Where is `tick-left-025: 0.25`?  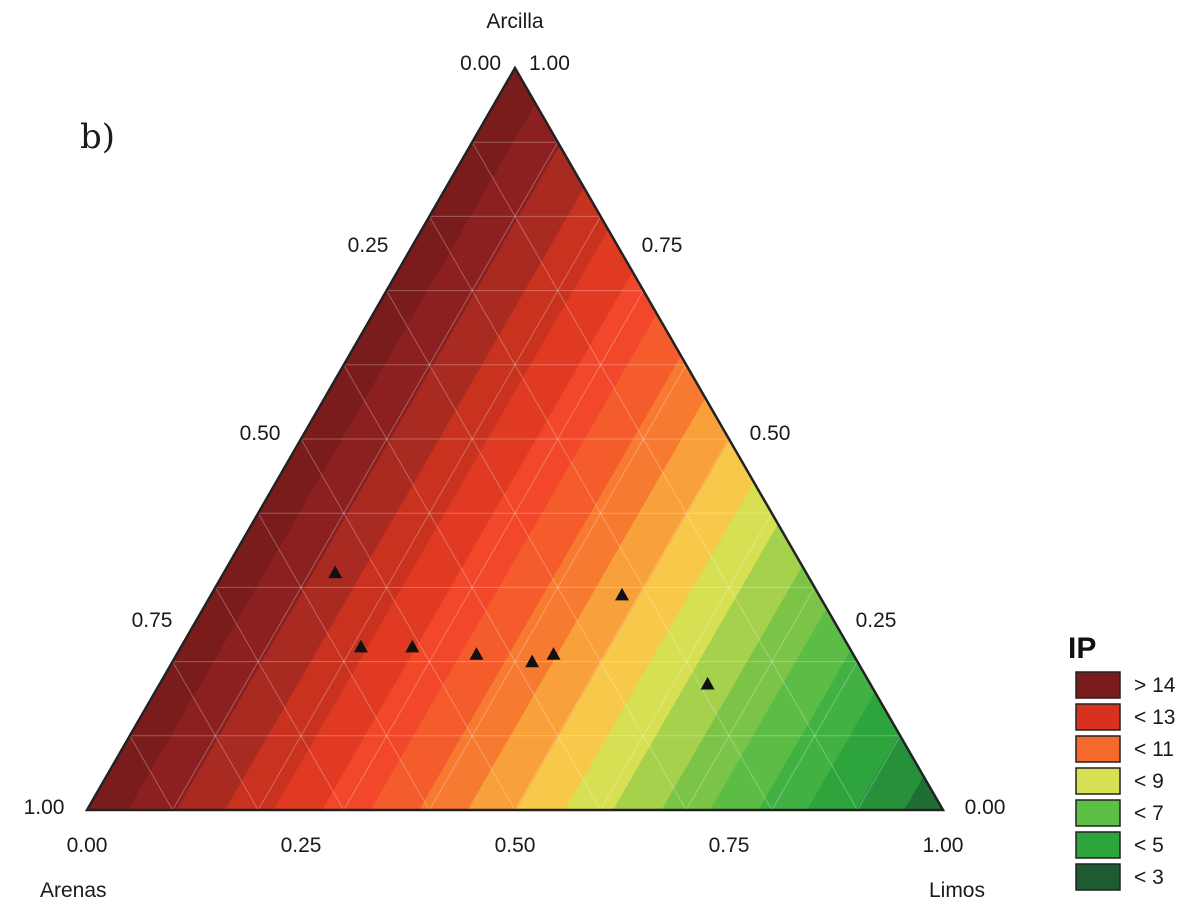 tick-left-025: 0.25 is located at coordinates (368, 245).